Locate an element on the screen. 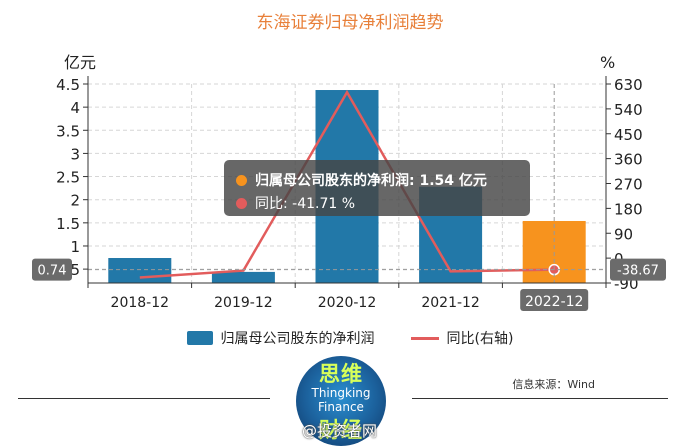 Image resolution: width=700 pixels, height=448 pixels. legend-bar-swatch is located at coordinates (199, 338).